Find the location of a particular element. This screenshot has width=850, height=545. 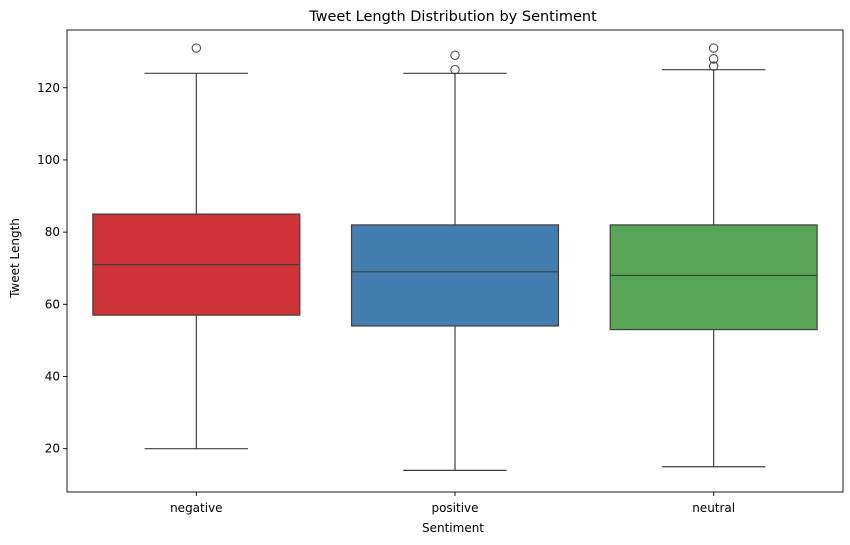

y-tick-label: 100 is located at coordinates (48, 160).